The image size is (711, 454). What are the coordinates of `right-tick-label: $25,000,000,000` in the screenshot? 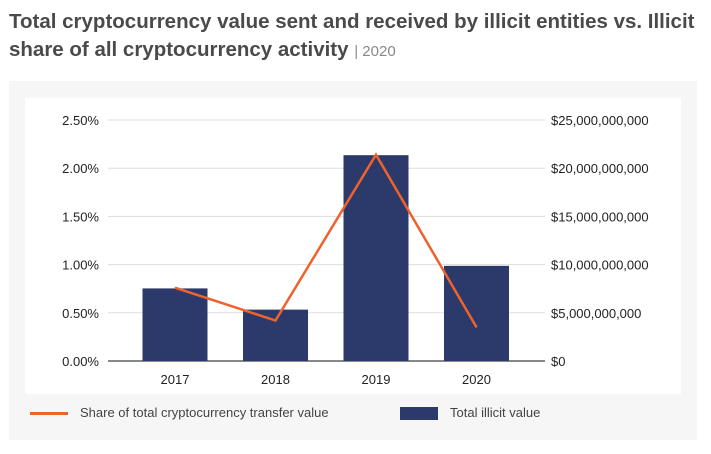 It's located at (600, 120).